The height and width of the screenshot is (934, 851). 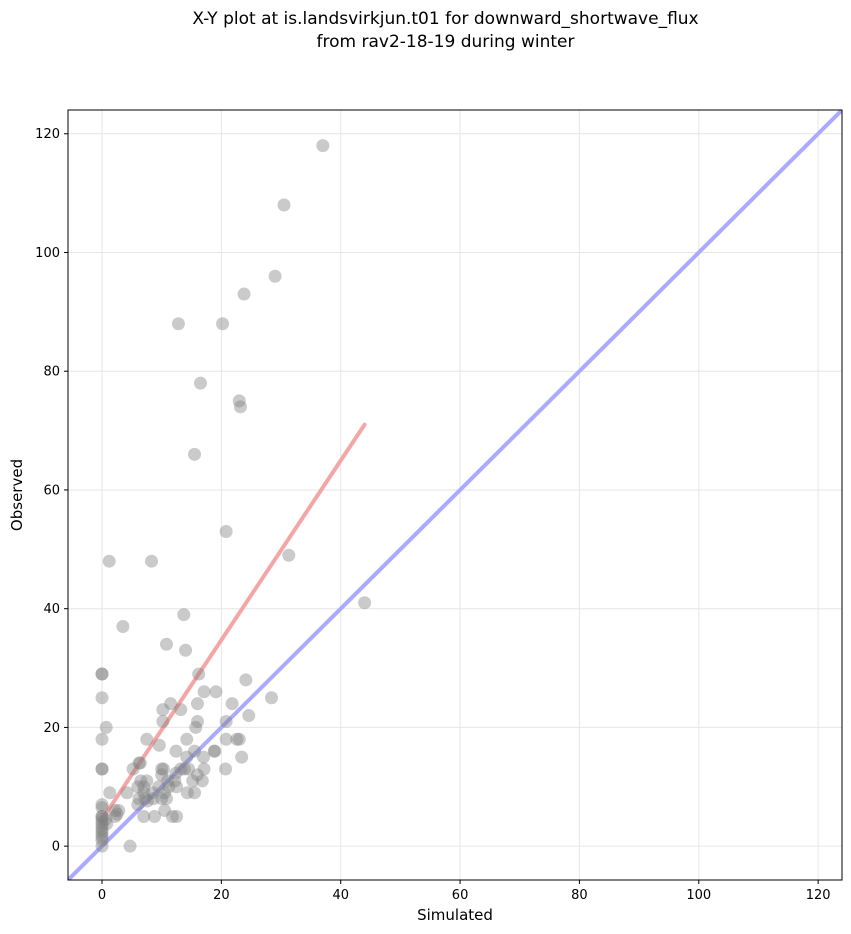 What do you see at coordinates (51, 609) in the screenshot?
I see `y-tick-label: 40` at bounding box center [51, 609].